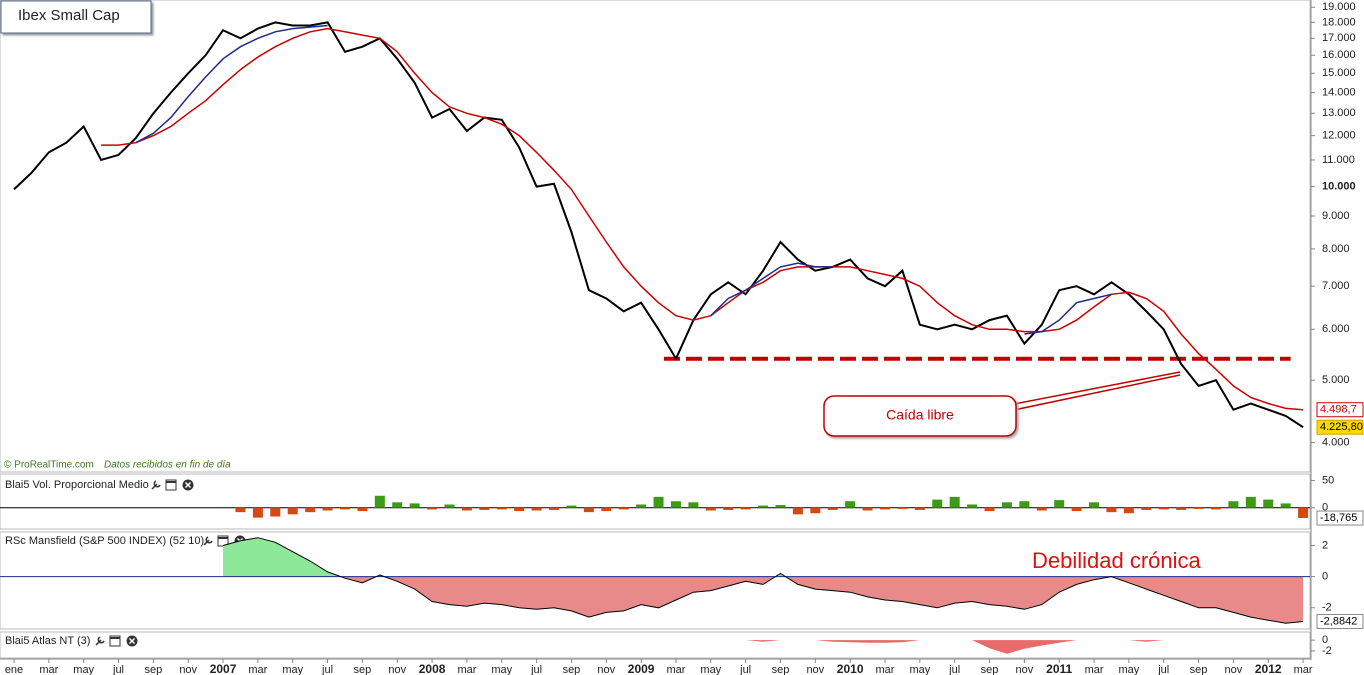  Describe the element at coordinates (1339, 186) in the screenshot. I see `y-tick-label: 10.000` at that location.